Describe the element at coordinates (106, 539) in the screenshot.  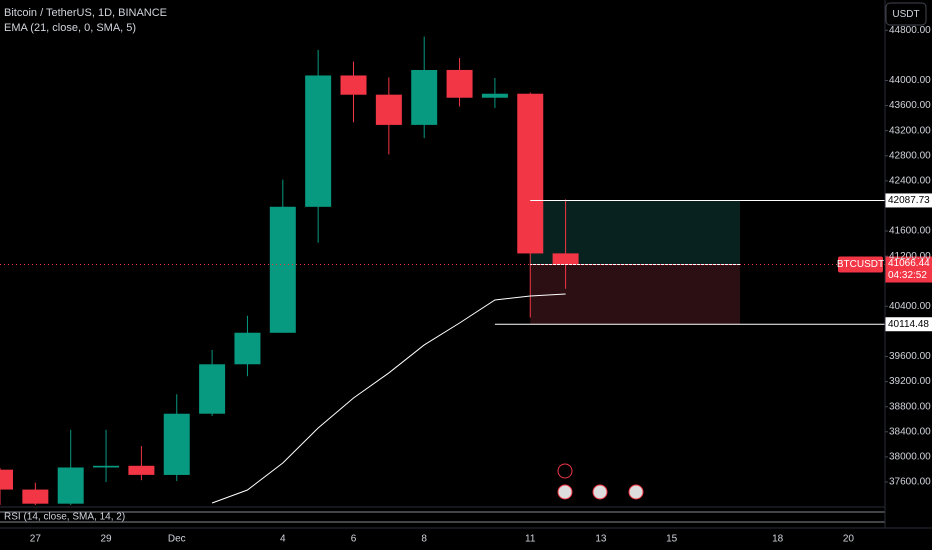
I see `x-tick-label: 29` at that location.